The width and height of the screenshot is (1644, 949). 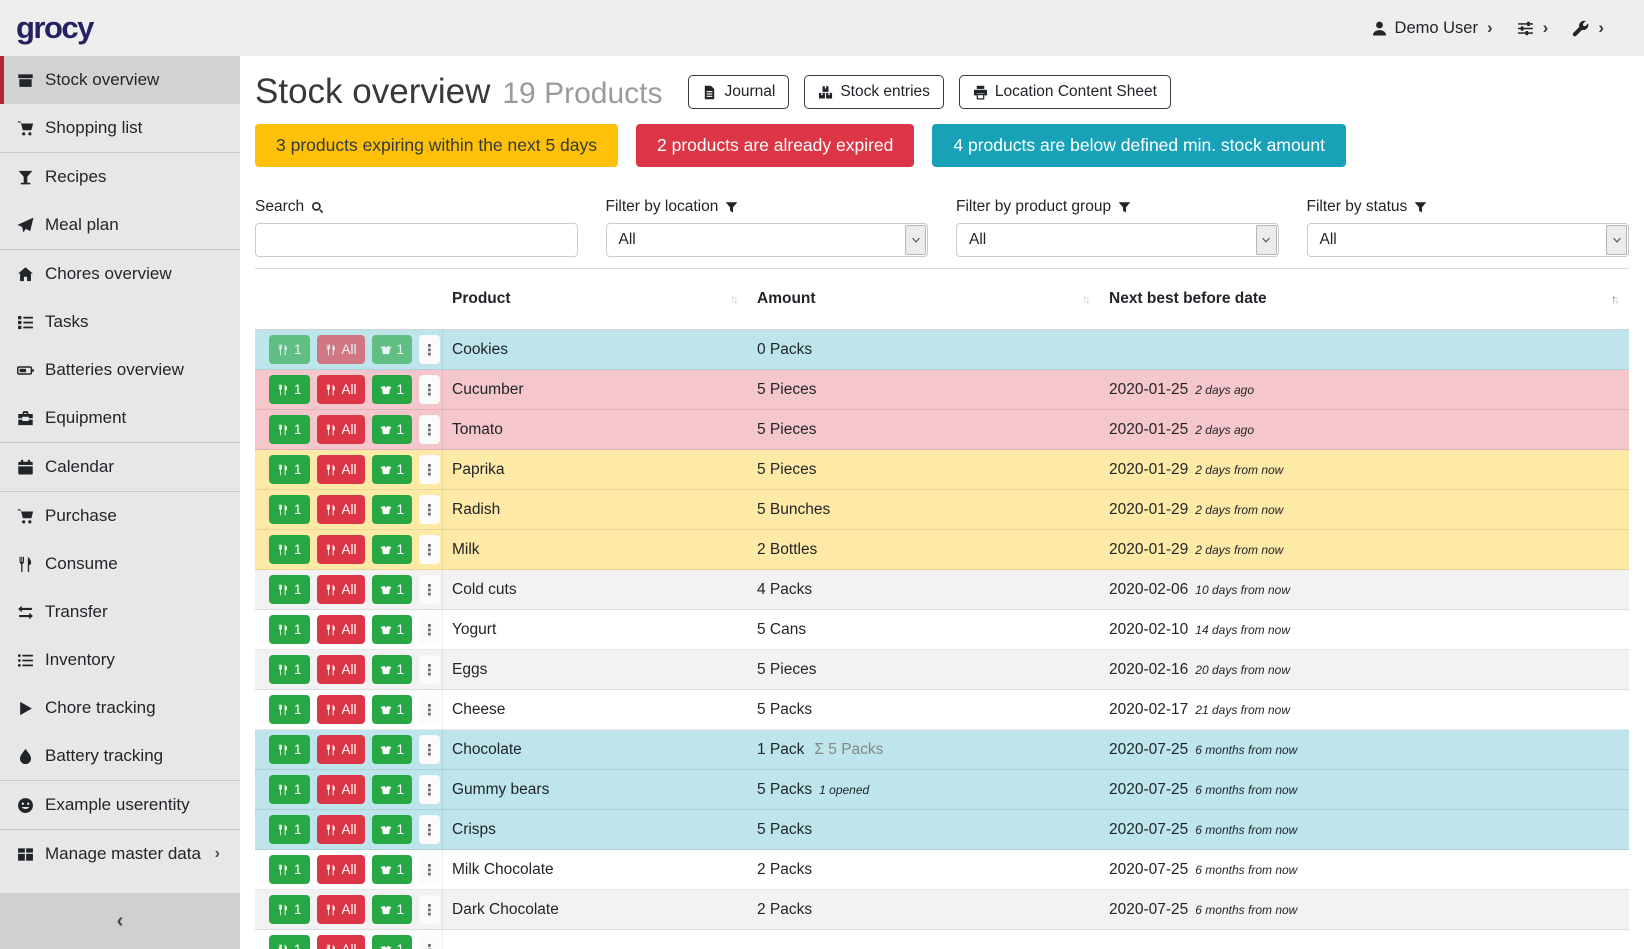 What do you see at coordinates (120, 418) in the screenshot?
I see `sidebar-item-equipment: Equipment` at bounding box center [120, 418].